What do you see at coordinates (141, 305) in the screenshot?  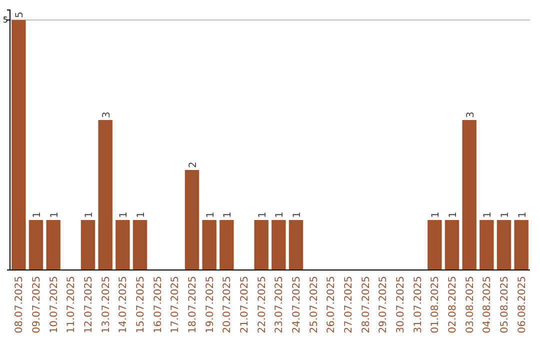 I see `x-tick-label: 15.07.2025` at bounding box center [141, 305].